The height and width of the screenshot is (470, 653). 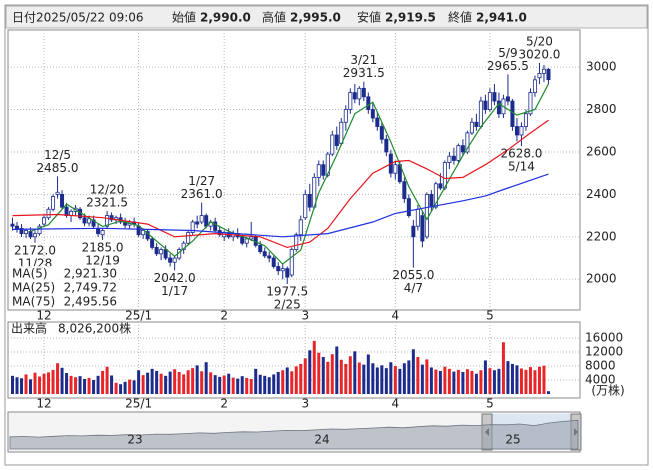 What do you see at coordinates (507, 53) in the screenshot?
I see `annotation-date: 5/9` at bounding box center [507, 53].